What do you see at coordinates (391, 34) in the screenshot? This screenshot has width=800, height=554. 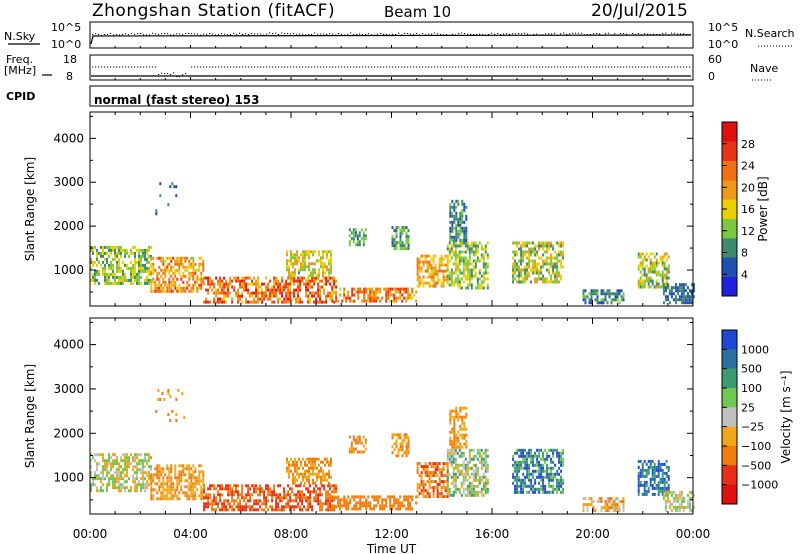 I see `nsearch-trace` at bounding box center [391, 34].